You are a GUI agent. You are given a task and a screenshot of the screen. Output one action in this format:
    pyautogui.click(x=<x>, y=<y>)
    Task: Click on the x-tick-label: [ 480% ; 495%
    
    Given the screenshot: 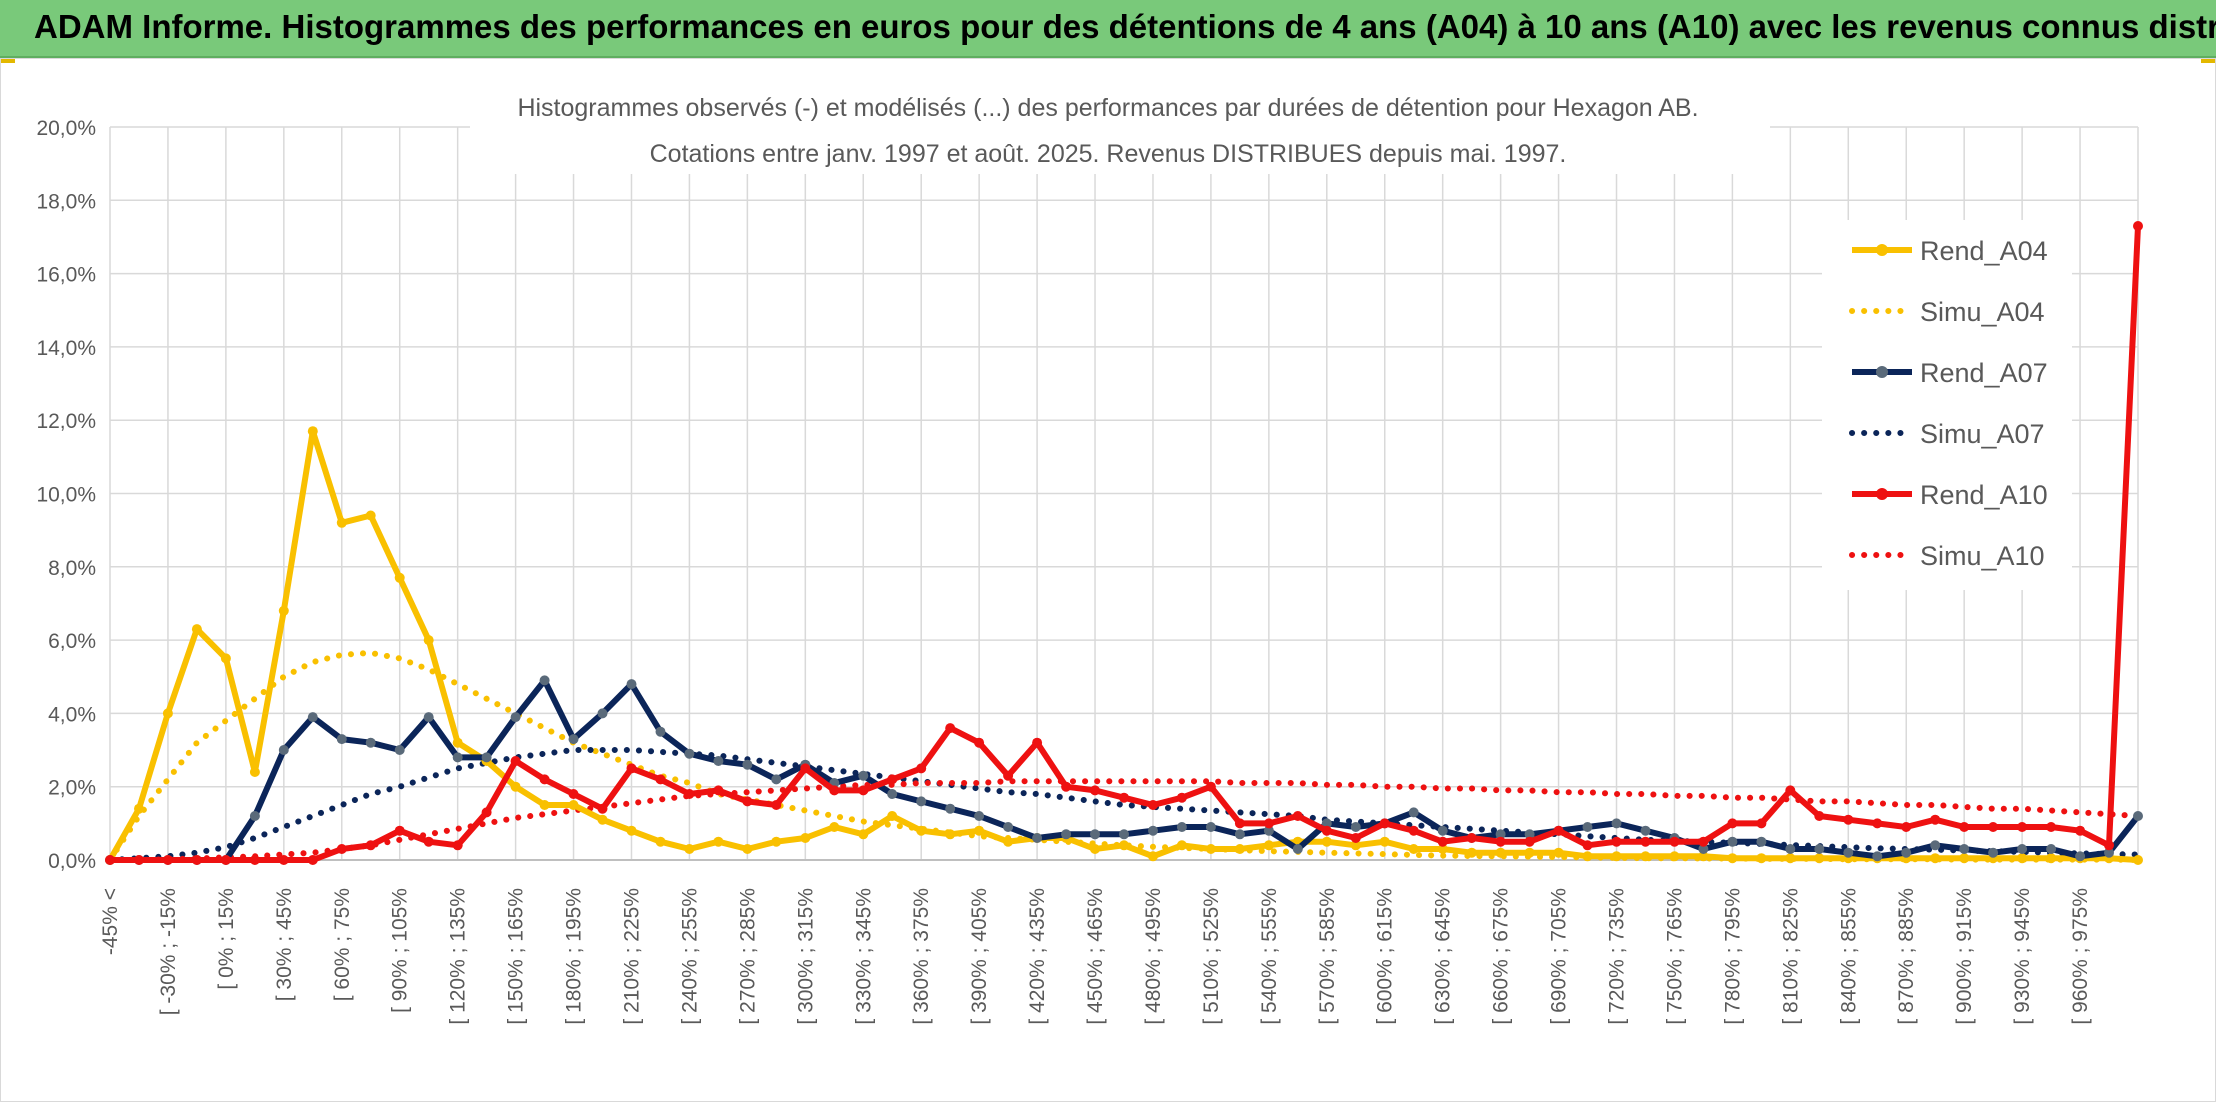 What is the action you would take?
    pyautogui.click(x=1153, y=956)
    